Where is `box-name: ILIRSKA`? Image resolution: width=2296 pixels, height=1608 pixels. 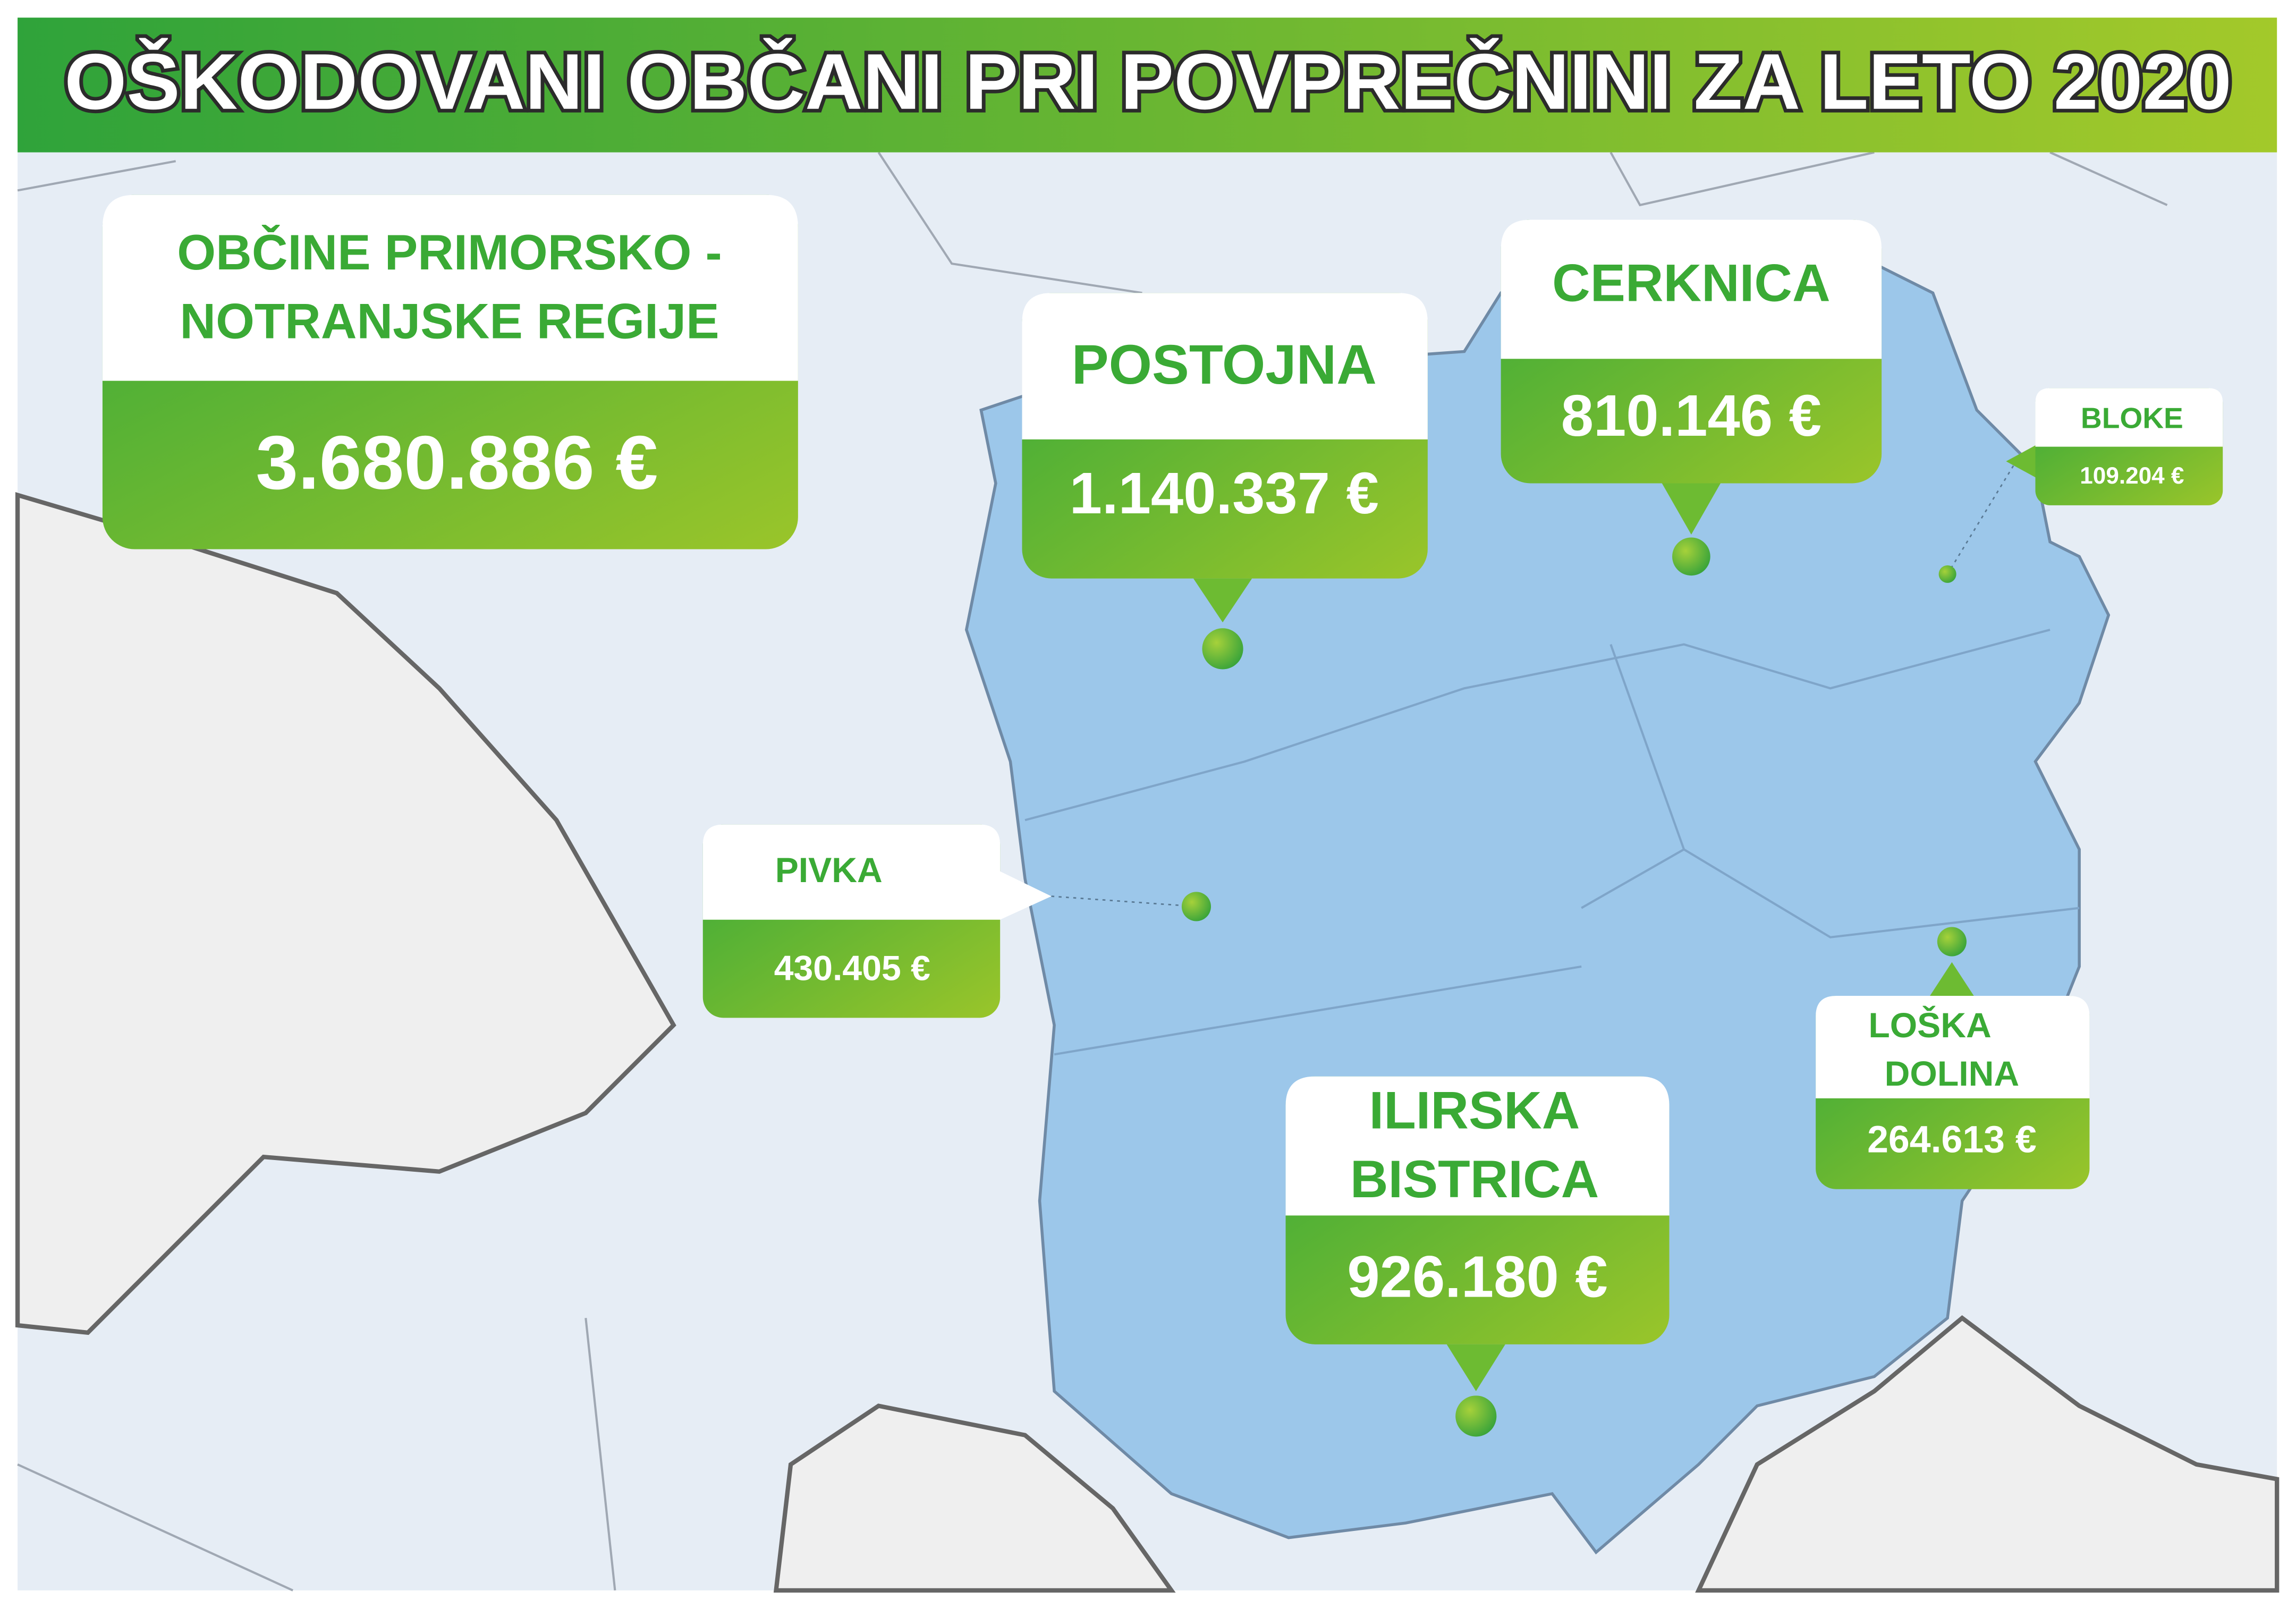
box-name: ILIRSKA is located at coordinates (1474, 1110).